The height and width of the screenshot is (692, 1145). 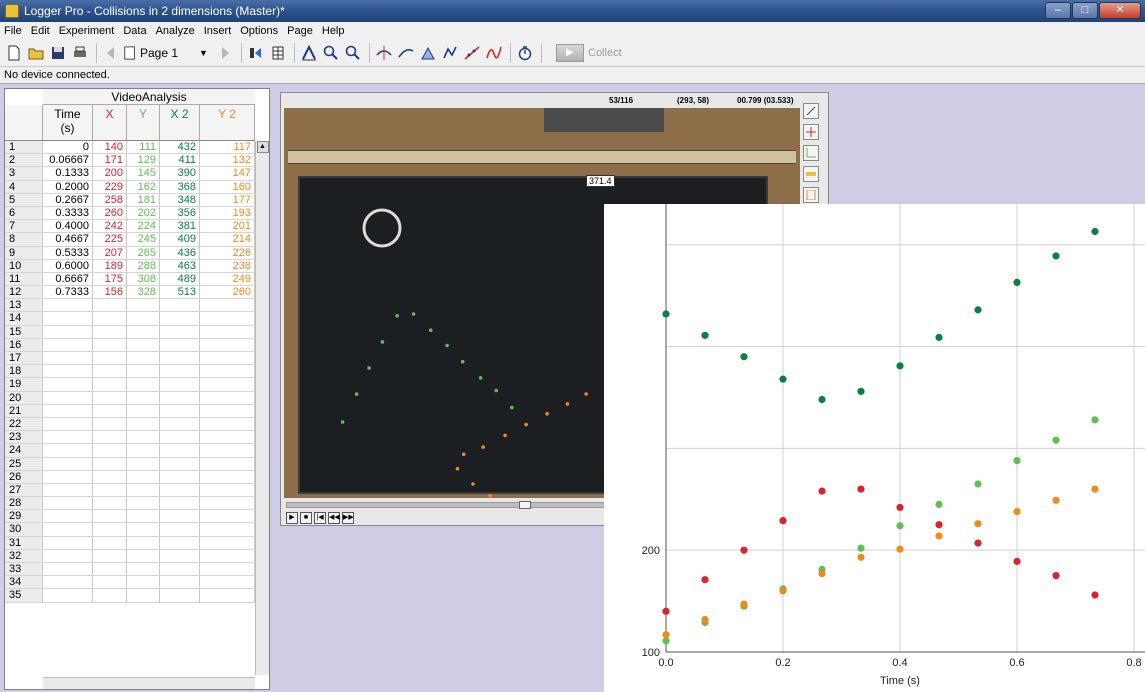 What do you see at coordinates (143, 122) in the screenshot?
I see `column-header-y: Y` at bounding box center [143, 122].